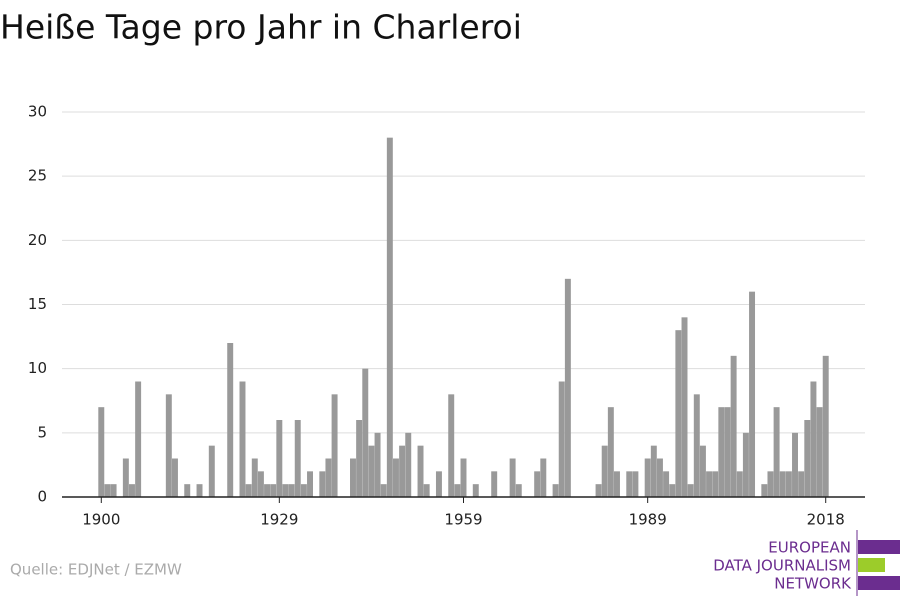 Image resolution: width=900 pixels, height=600 pixels. Describe the element at coordinates (813, 584) in the screenshot. I see `logo-text: NETWORK` at that location.